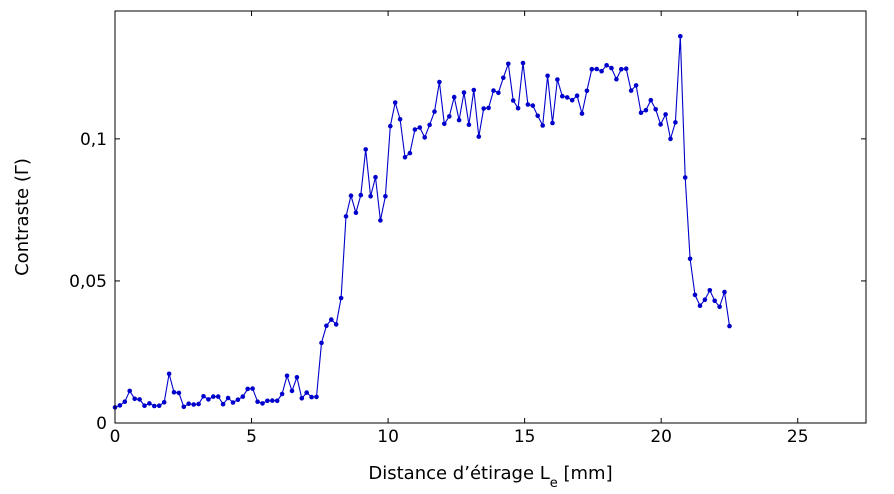 This screenshot has height=494, width=894. What do you see at coordinates (101, 424) in the screenshot?
I see `y-tick-label: 0` at bounding box center [101, 424].